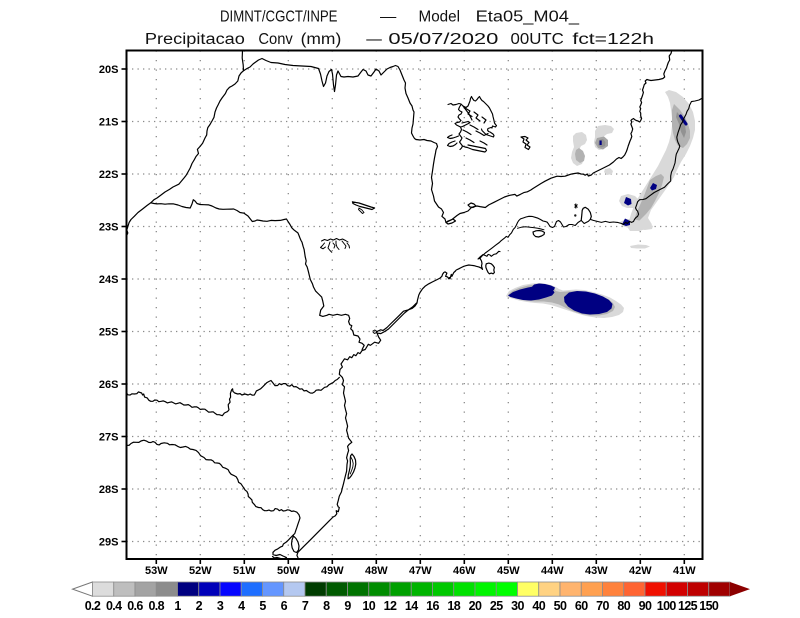 Image resolution: width=800 pixels, height=618 pixels. I want to click on svg-text: 42W, so click(640, 571).